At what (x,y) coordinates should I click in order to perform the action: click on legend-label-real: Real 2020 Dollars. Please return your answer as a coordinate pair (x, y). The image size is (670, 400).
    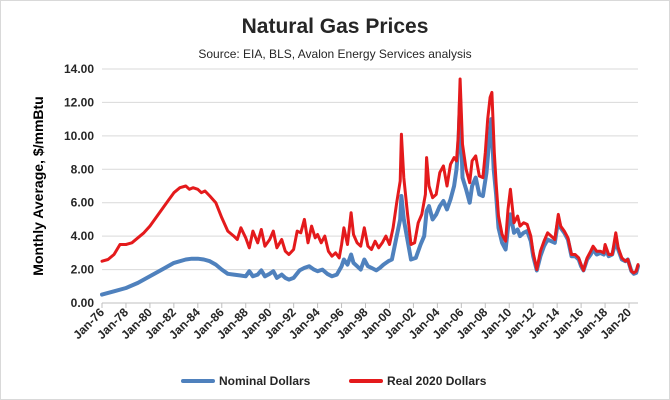
    Looking at the image, I should click on (437, 381).